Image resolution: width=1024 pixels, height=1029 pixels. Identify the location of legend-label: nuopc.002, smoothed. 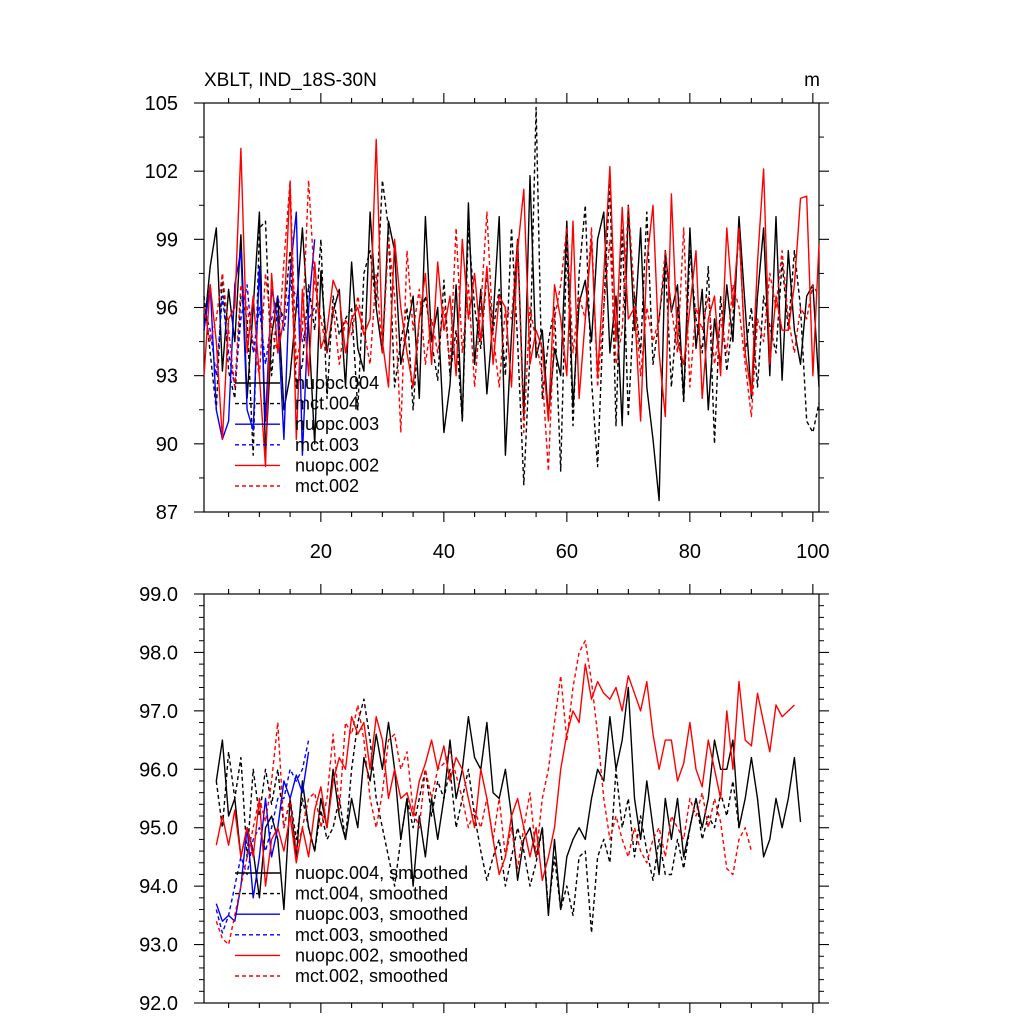
(381, 955).